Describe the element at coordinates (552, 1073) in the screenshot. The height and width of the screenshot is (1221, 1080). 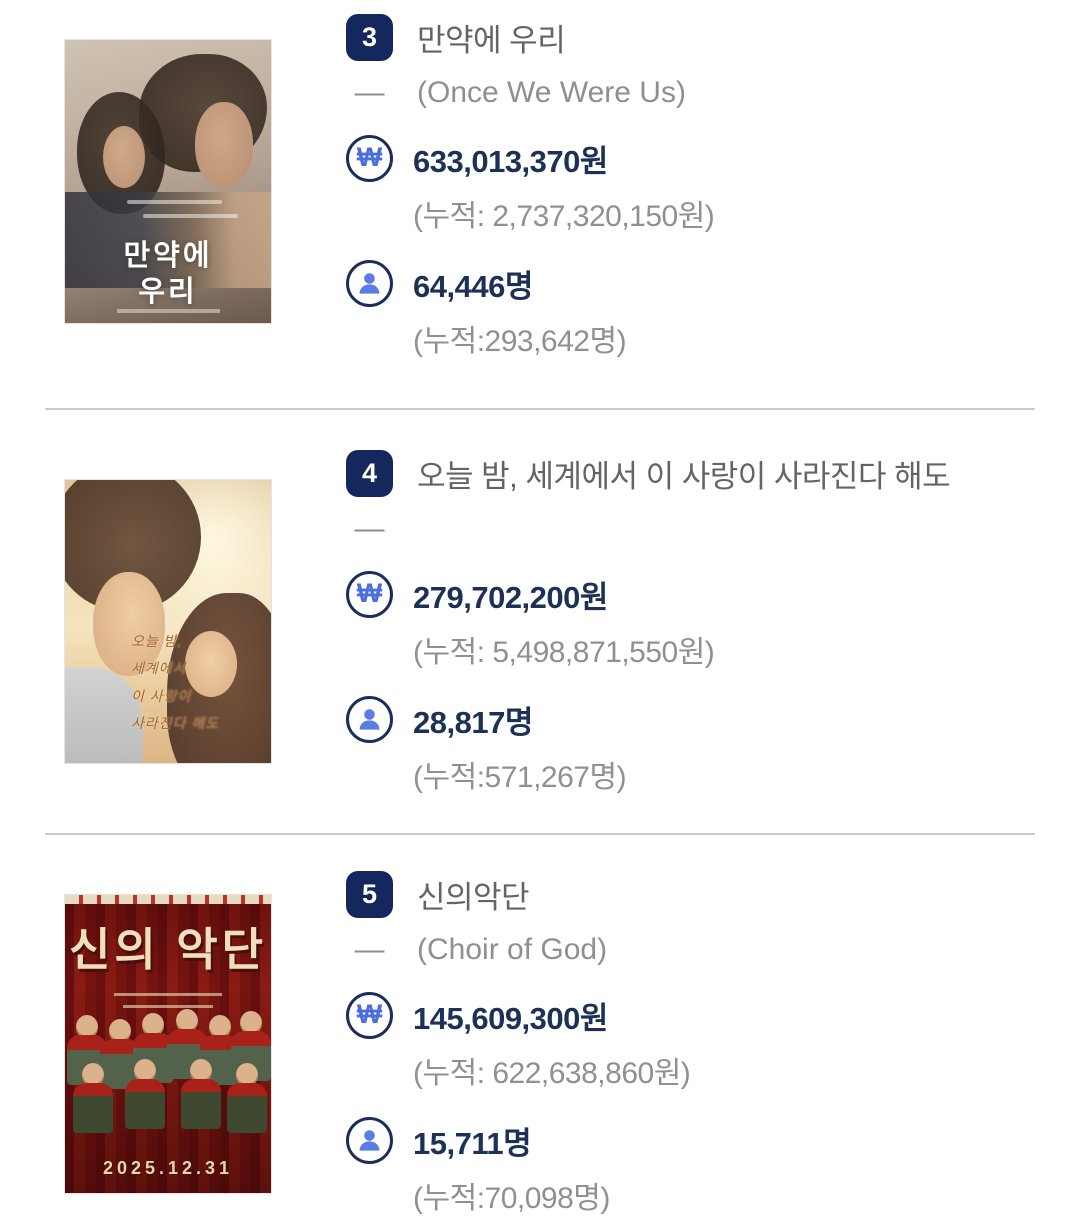
I see `cumulative-revenue: (누적: 622,638,860원)` at that location.